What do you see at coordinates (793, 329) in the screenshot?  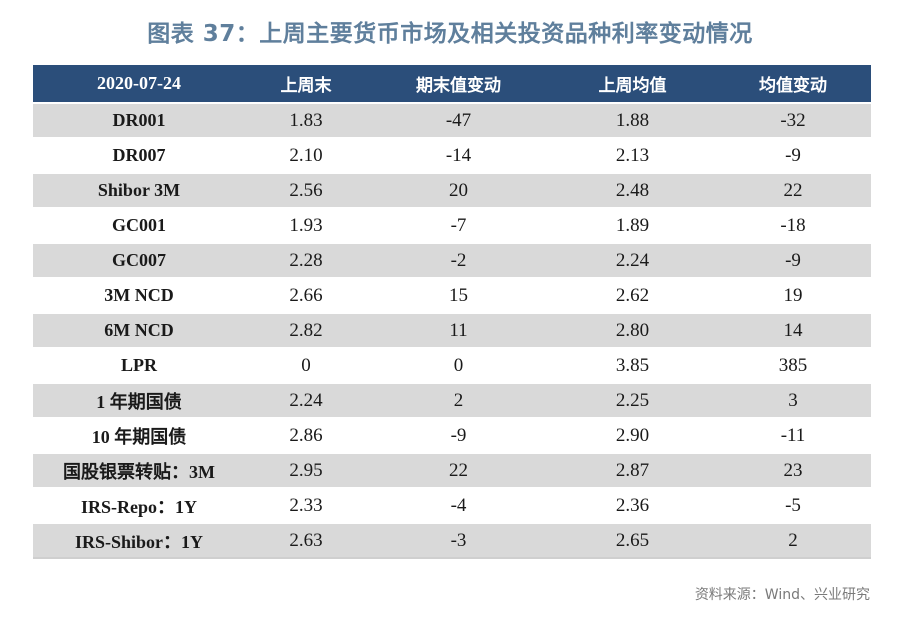 I see `average-change-cell: 14` at bounding box center [793, 329].